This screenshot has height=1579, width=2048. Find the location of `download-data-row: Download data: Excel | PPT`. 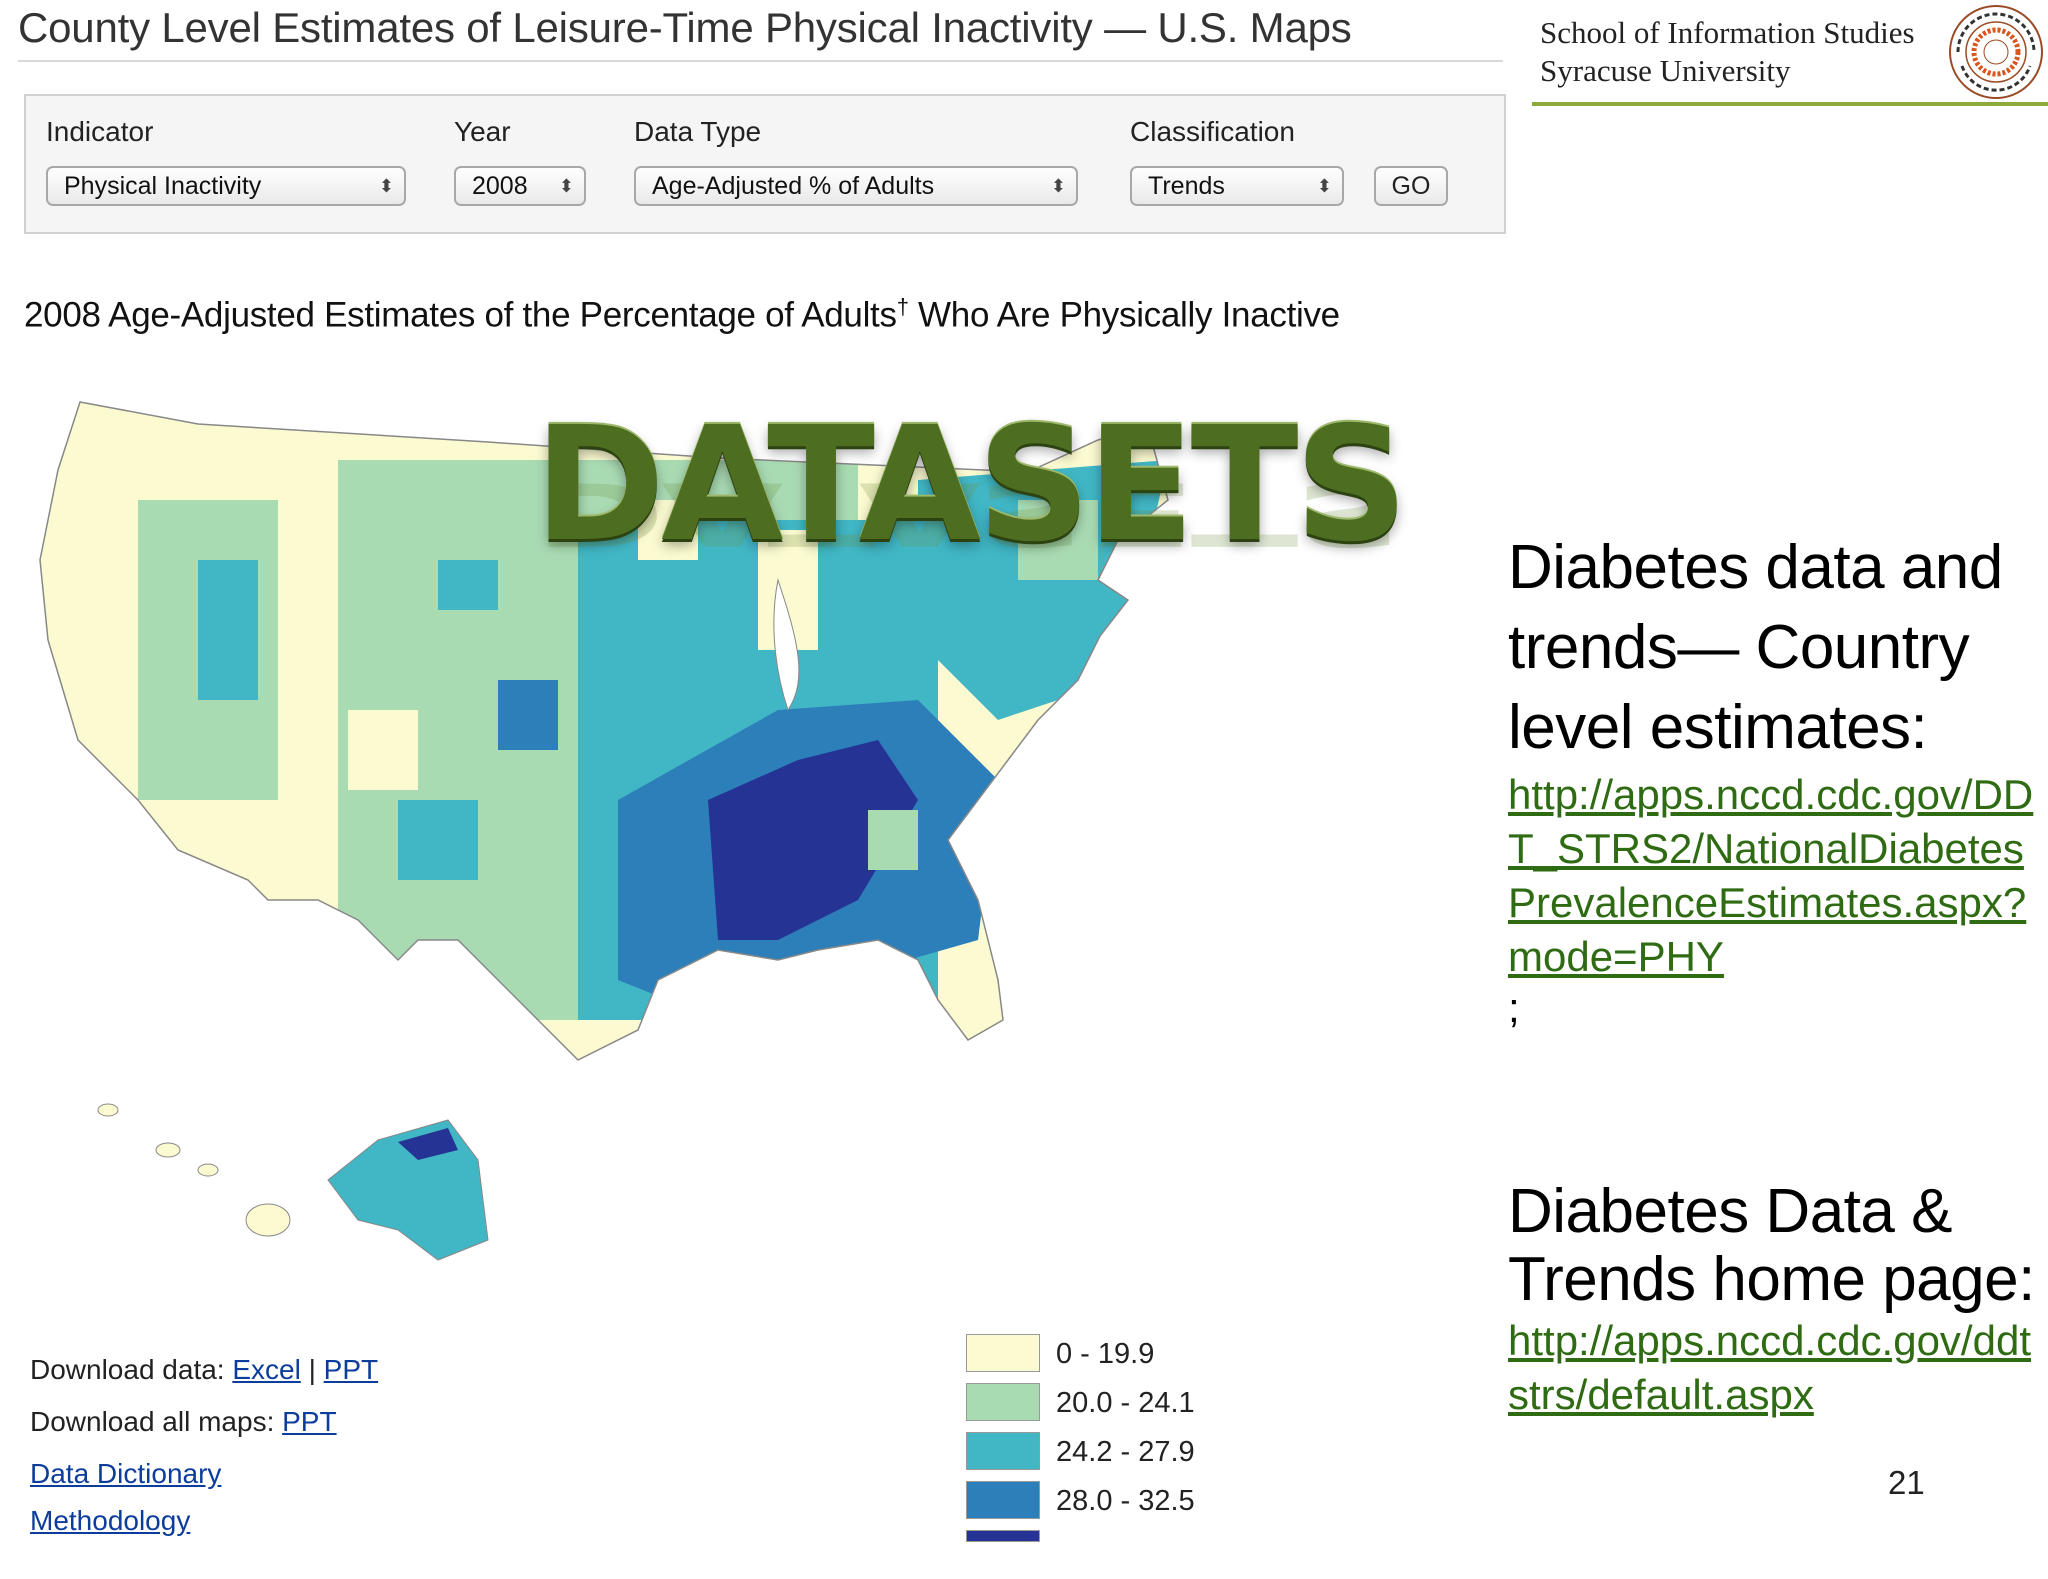

download-data-row: Download data: Excel | PPT is located at coordinates (204, 1376).